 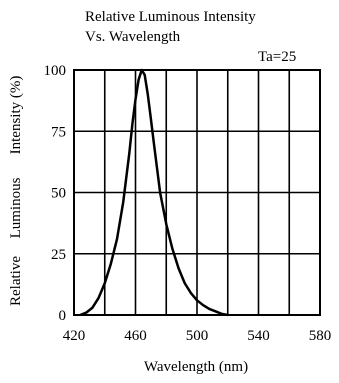 What do you see at coordinates (63, 316) in the screenshot?
I see `y-tick-label-0: 0` at bounding box center [63, 316].